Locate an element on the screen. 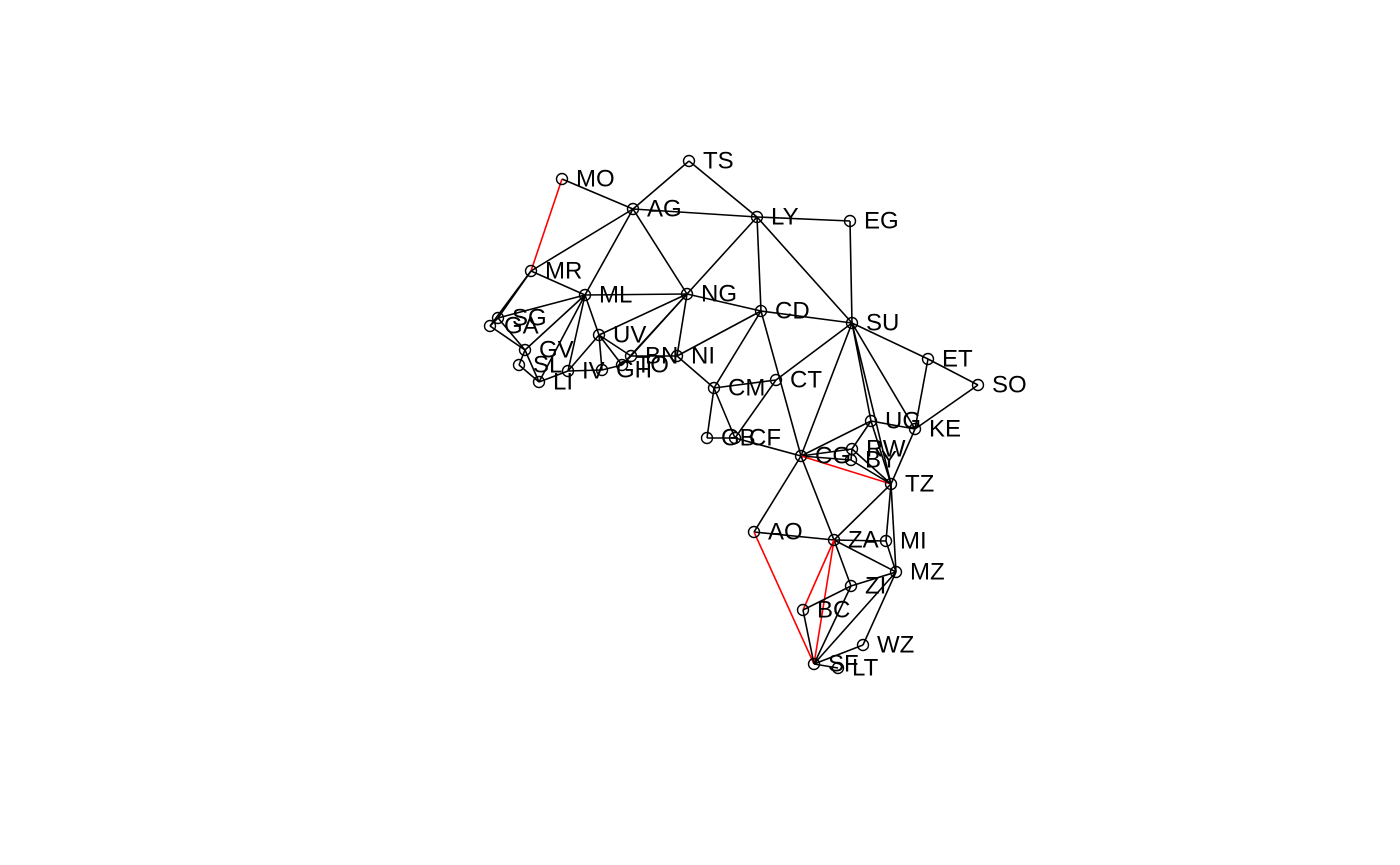  node-sf is located at coordinates (814, 664).